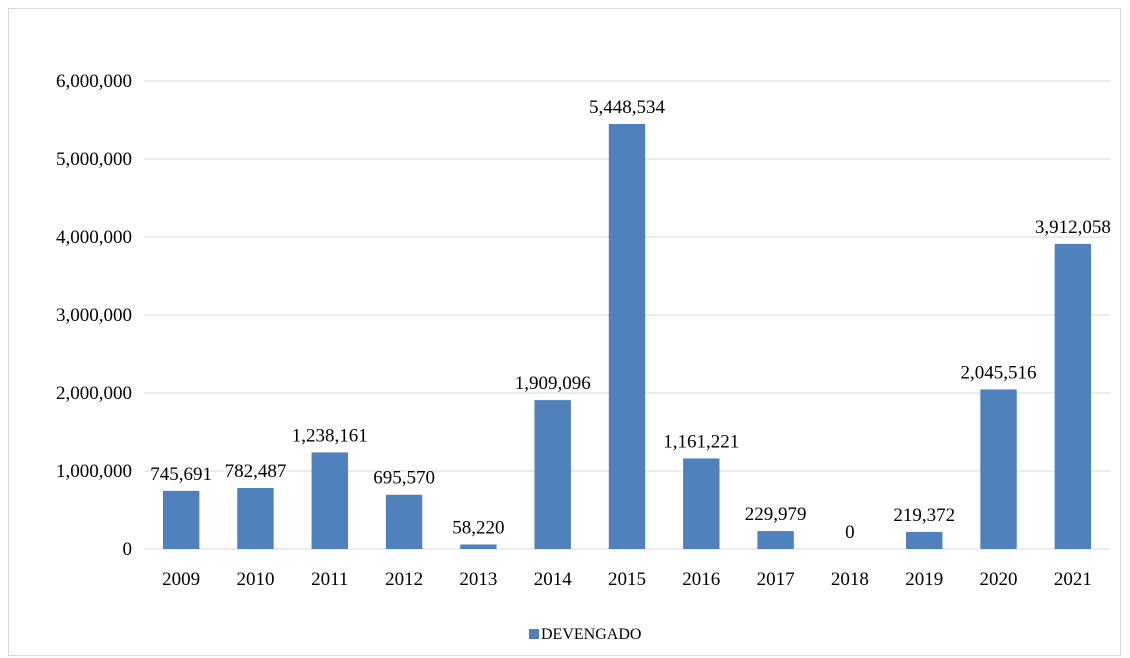  I want to click on legend: DEVENGADO, so click(585, 634).